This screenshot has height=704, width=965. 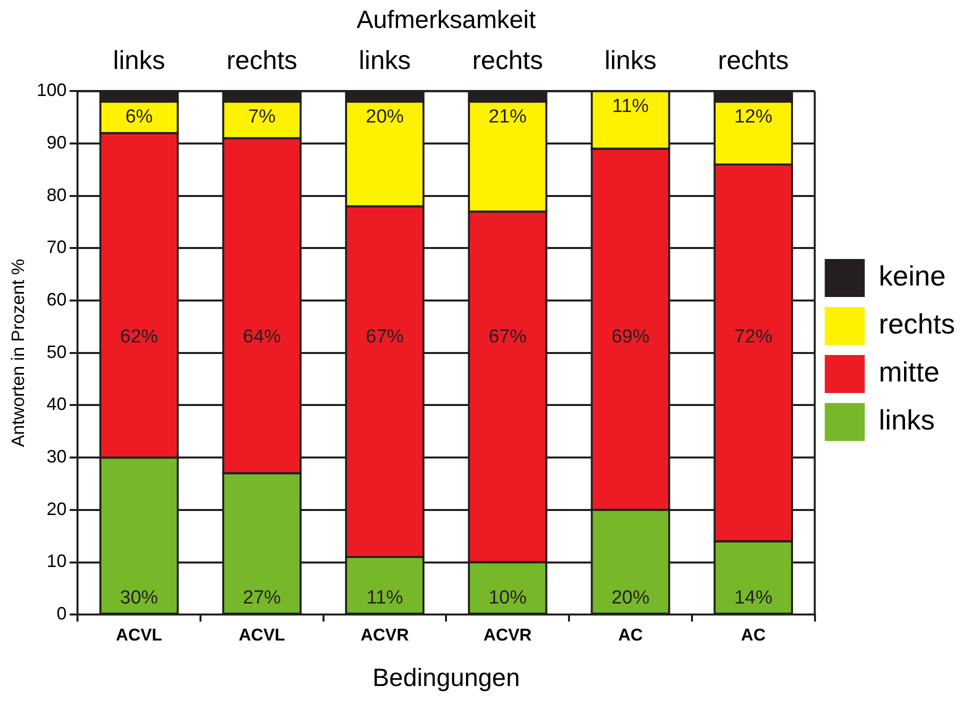 I want to click on y-tick-label: 40, so click(x=56, y=404).